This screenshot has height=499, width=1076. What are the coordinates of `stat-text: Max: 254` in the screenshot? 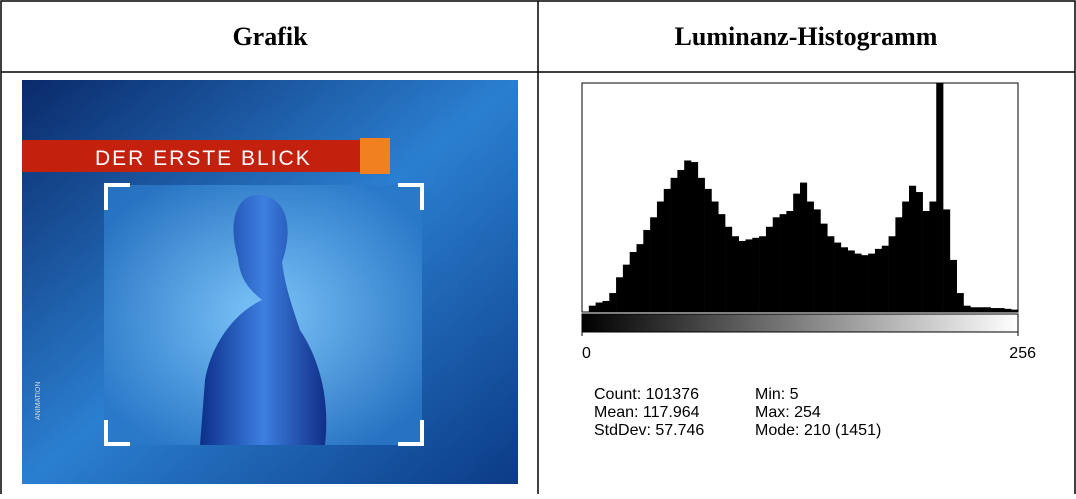 It's located at (788, 412).